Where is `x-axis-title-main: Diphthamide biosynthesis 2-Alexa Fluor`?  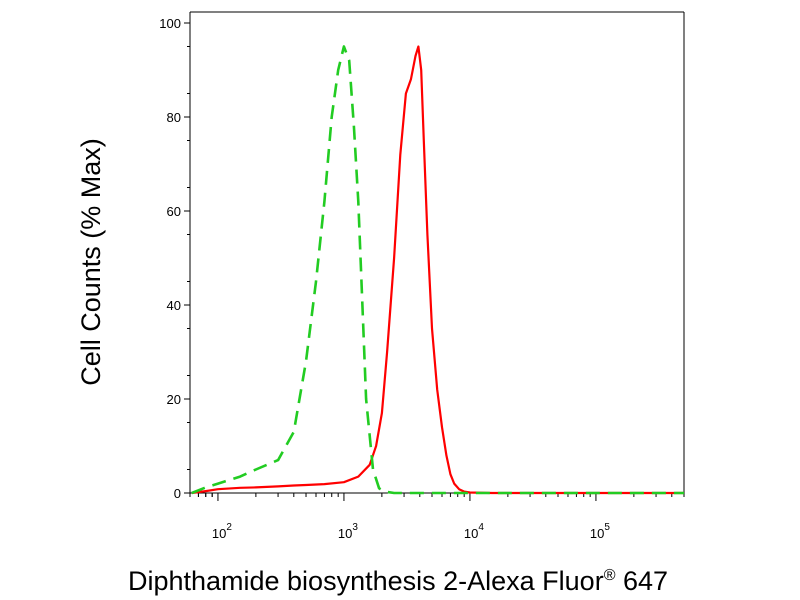
x-axis-title-main: Diphthamide biosynthesis 2-Alexa Fluor is located at coordinates (366, 581).